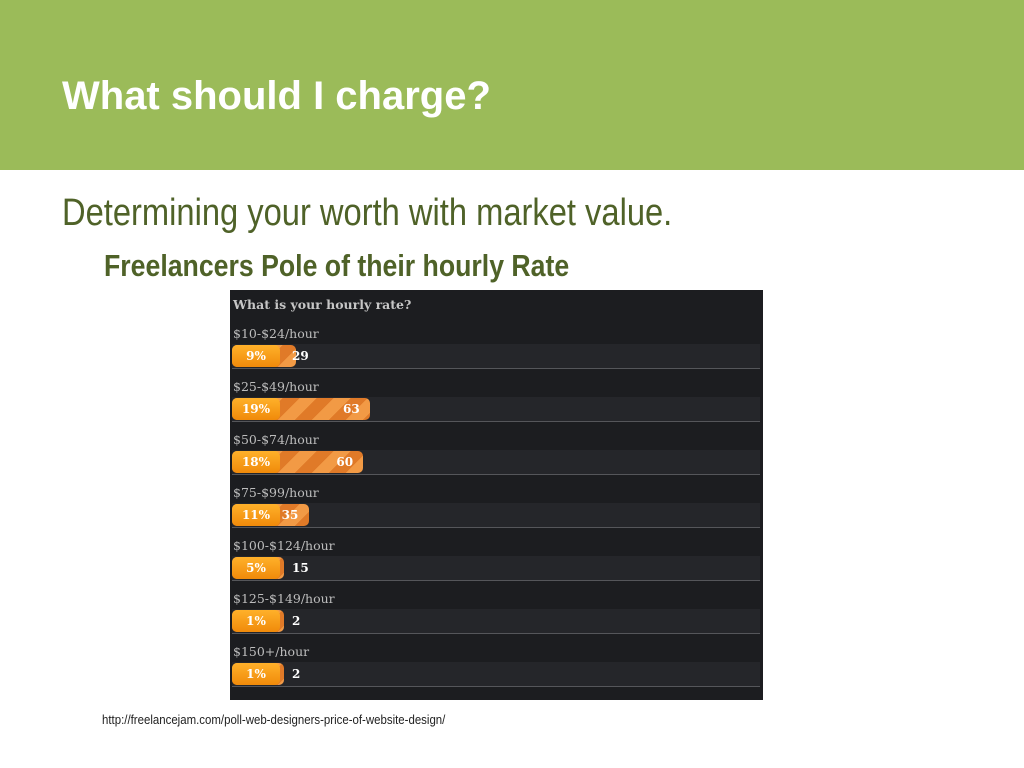  I want to click on poll-percent-label: 5%, so click(256, 568).